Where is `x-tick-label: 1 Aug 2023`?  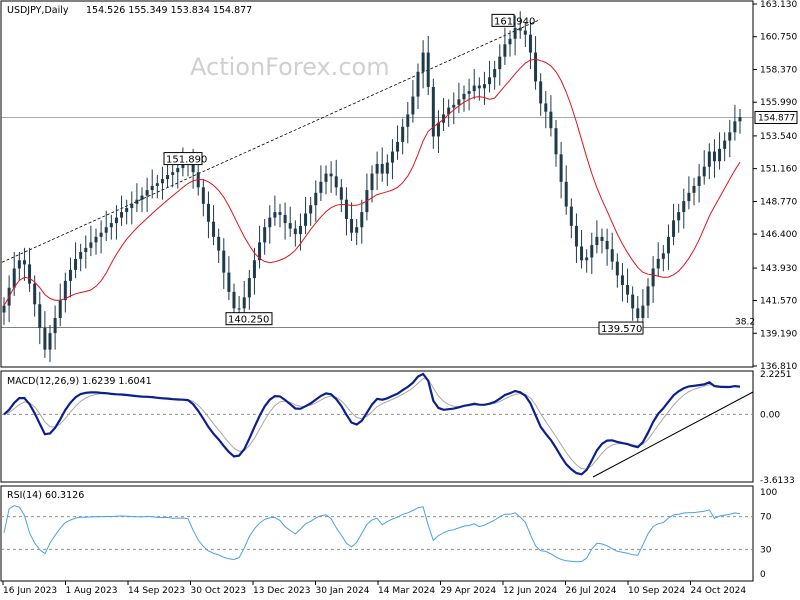 x-tick-label: 1 Aug 2023 is located at coordinates (92, 591).